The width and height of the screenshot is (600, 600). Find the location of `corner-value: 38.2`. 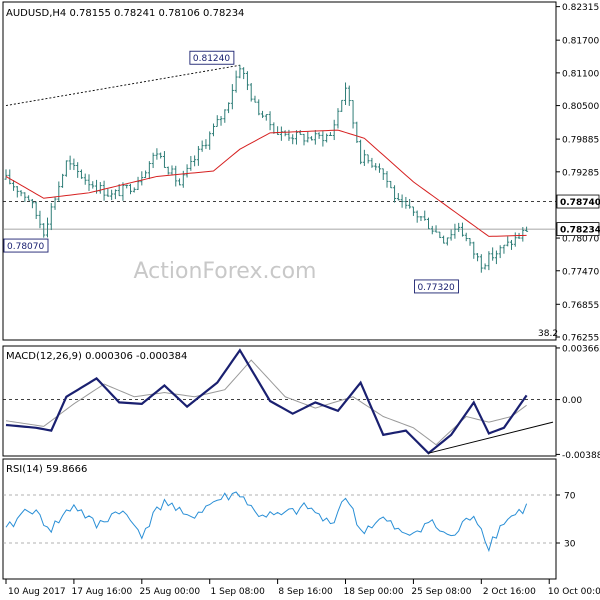

corner-value: 38.2 is located at coordinates (548, 334).